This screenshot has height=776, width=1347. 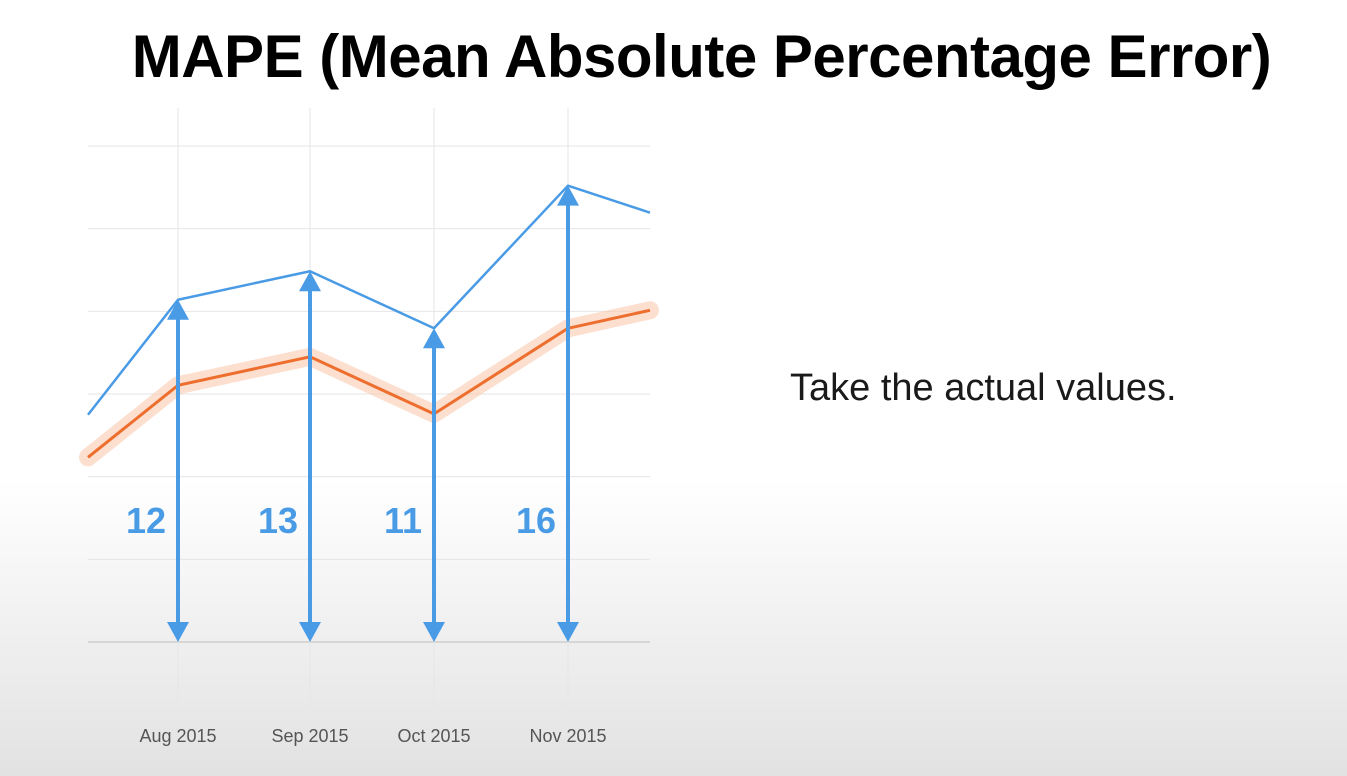 What do you see at coordinates (403, 520) in the screenshot?
I see `value-label: 11` at bounding box center [403, 520].